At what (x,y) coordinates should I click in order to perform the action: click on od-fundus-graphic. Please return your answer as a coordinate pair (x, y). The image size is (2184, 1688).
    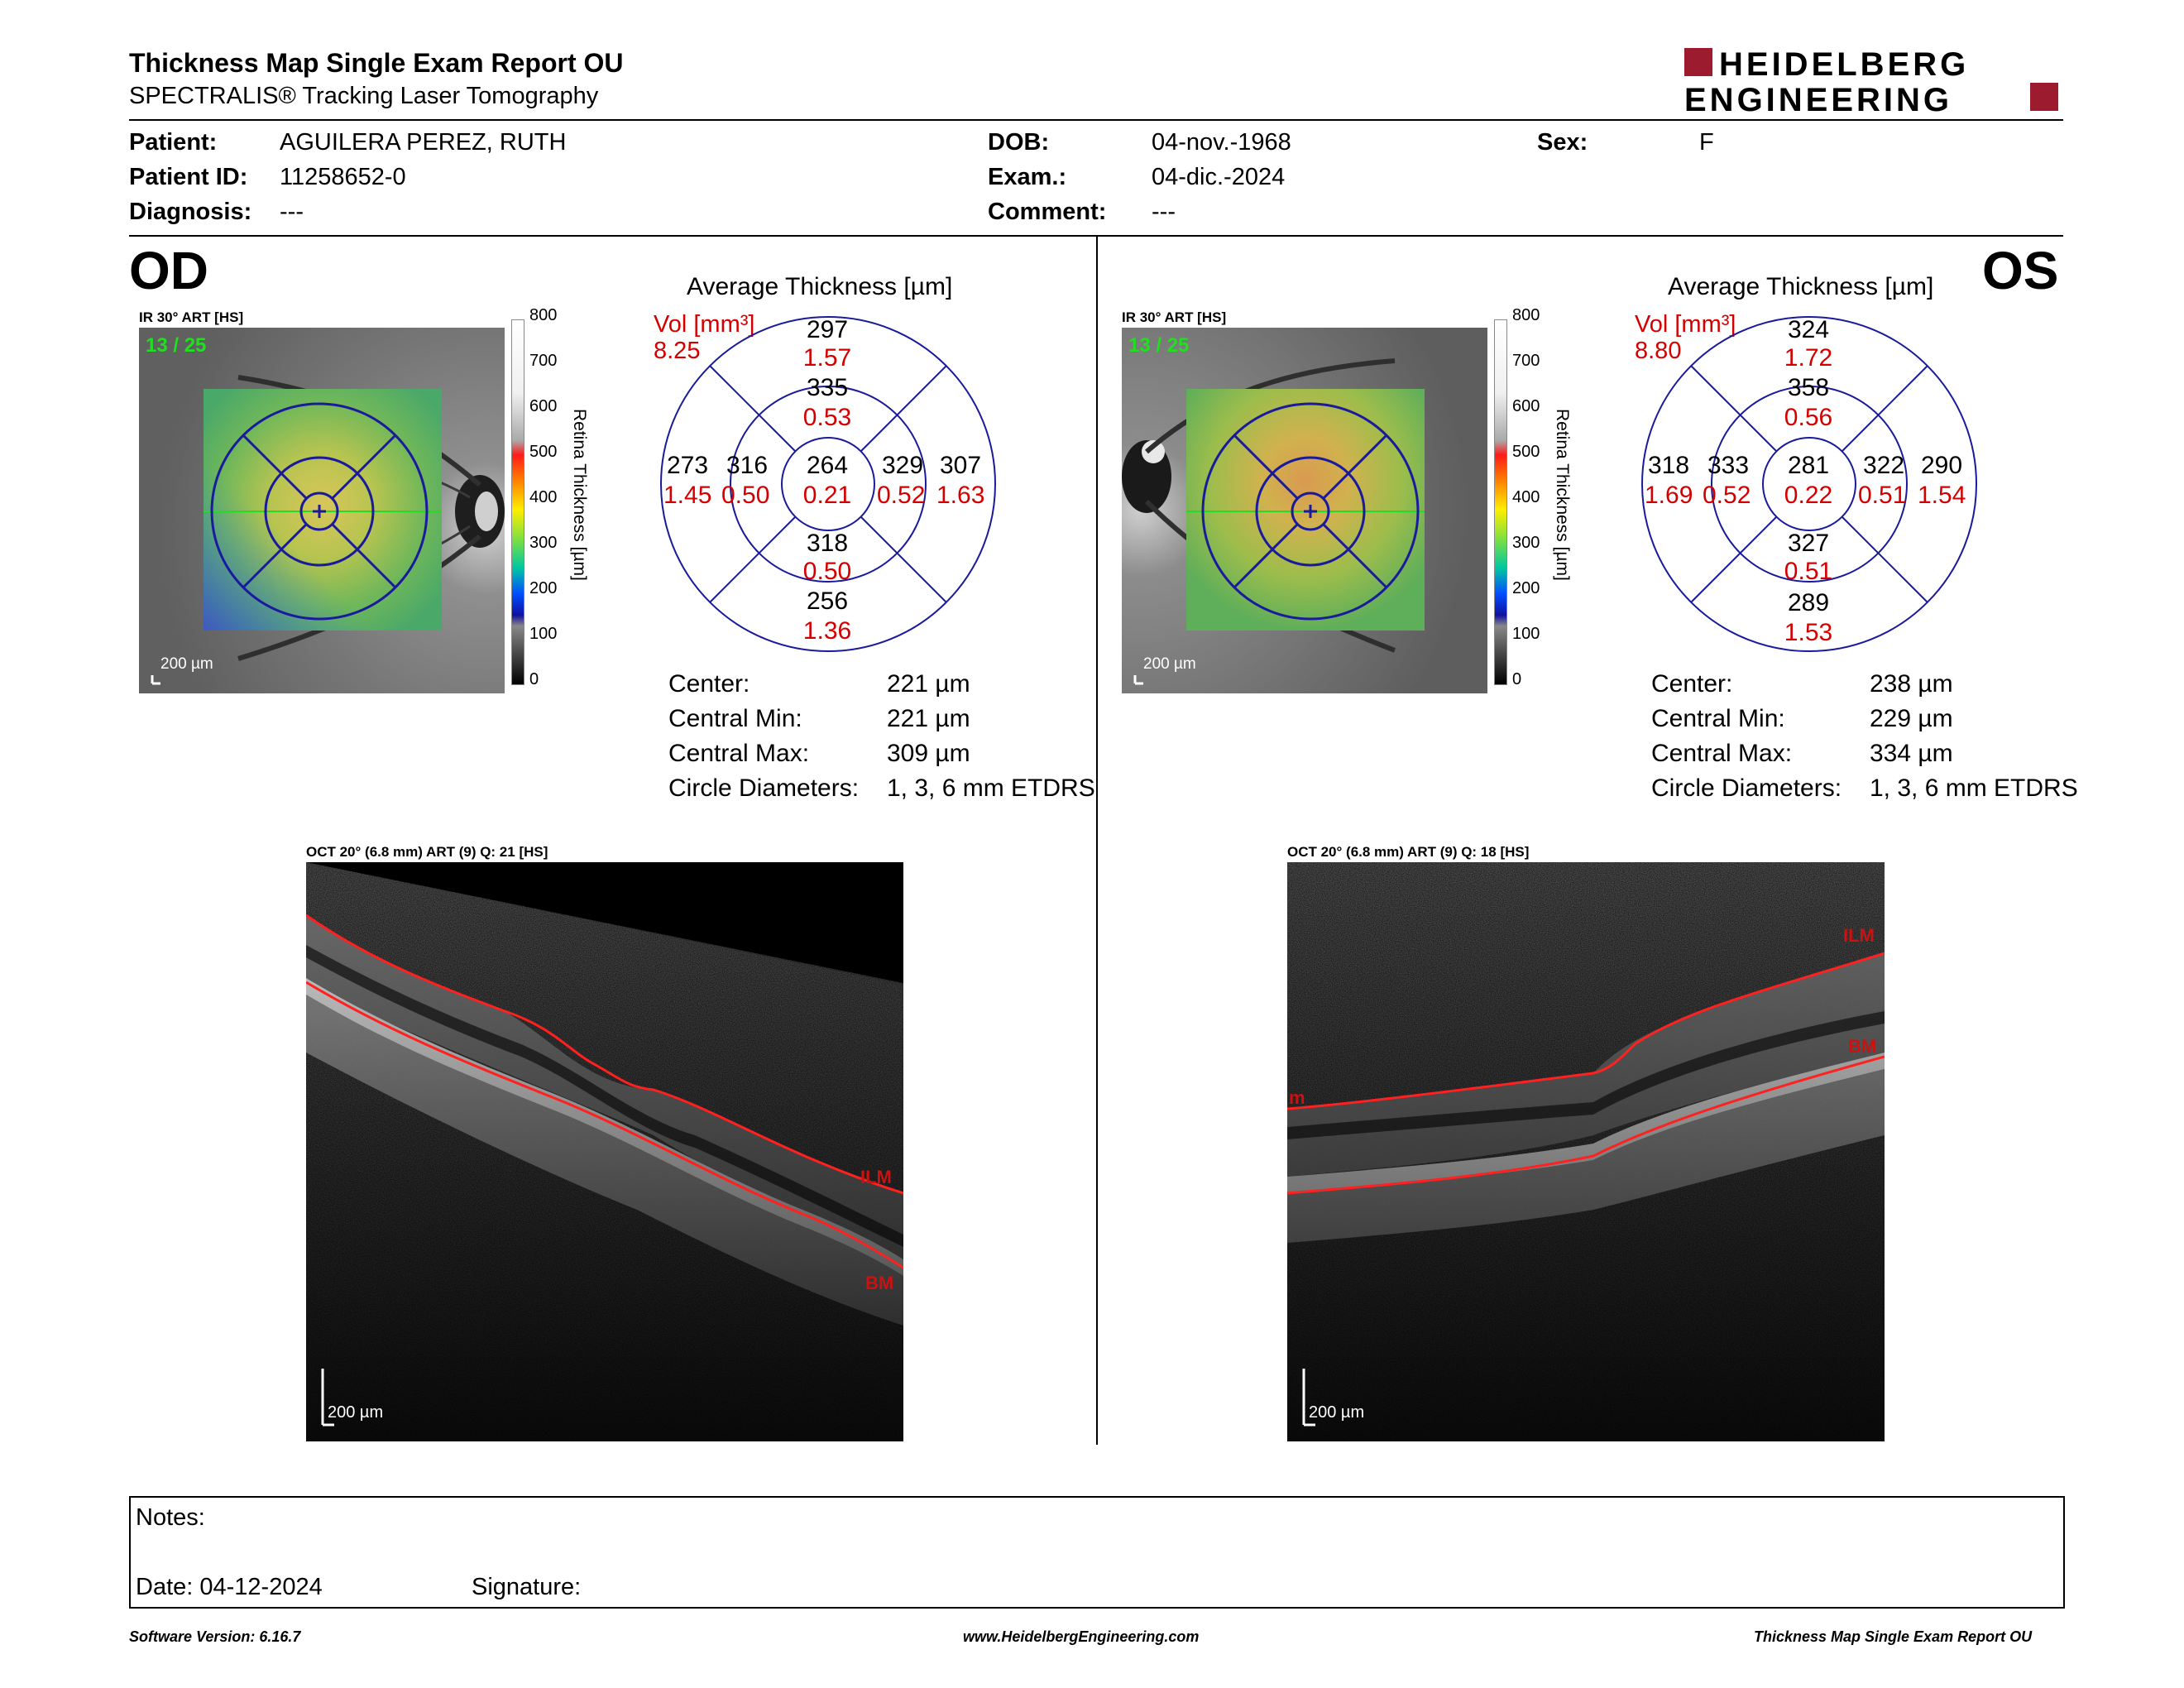
    Looking at the image, I should click on (322, 510).